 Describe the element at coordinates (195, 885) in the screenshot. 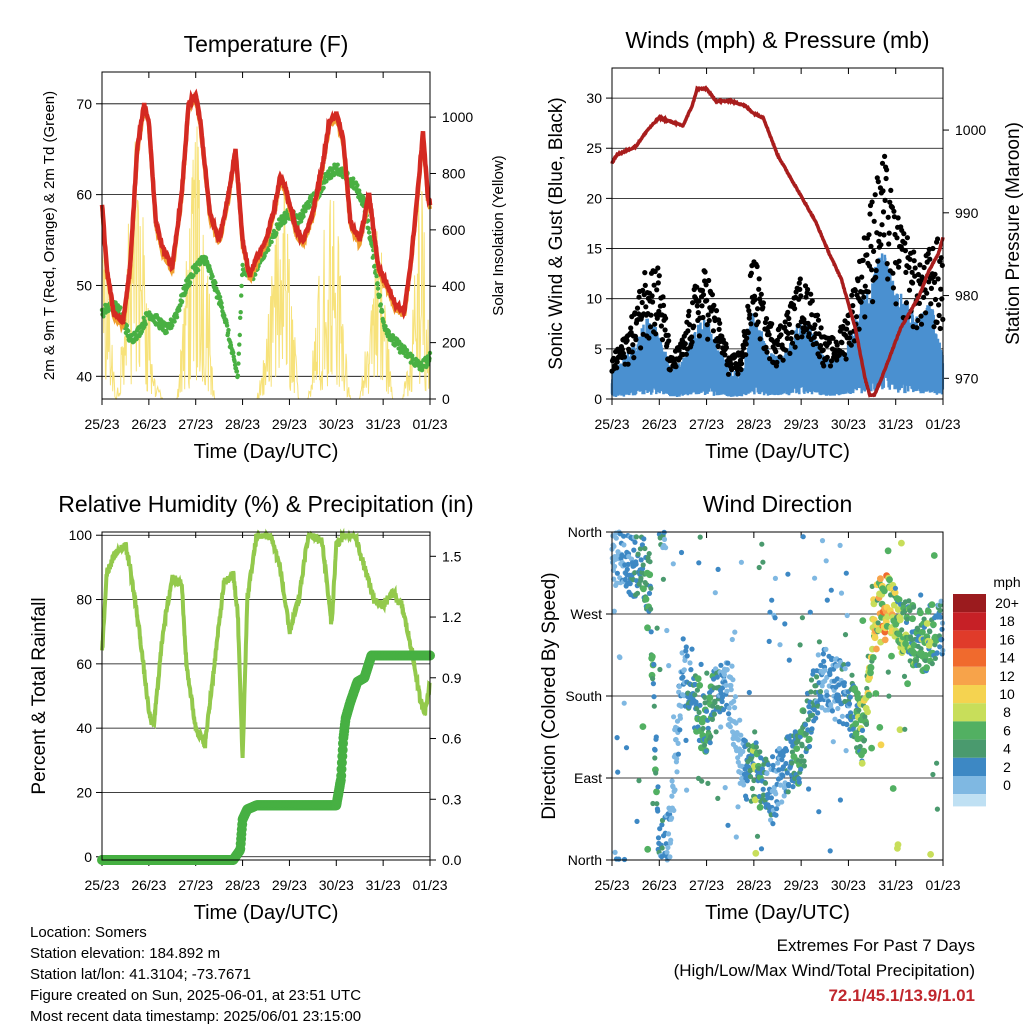

I see `rh-xtick-label: 27/23` at that location.